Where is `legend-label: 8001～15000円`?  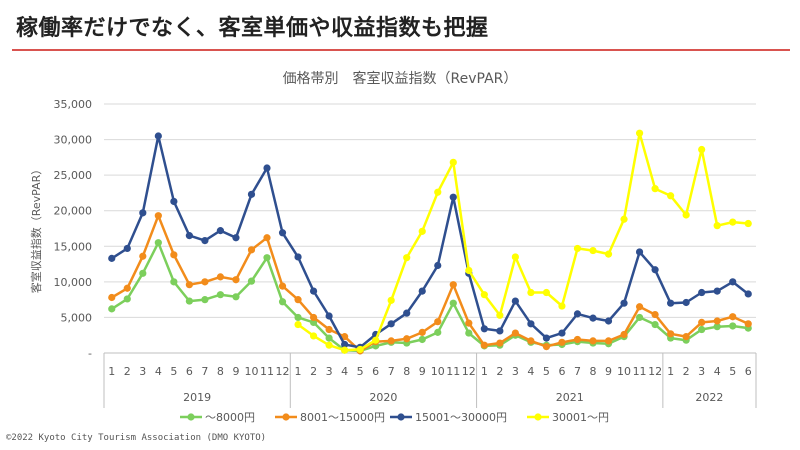 legend-label: 8001～15000円 is located at coordinates (342, 417).